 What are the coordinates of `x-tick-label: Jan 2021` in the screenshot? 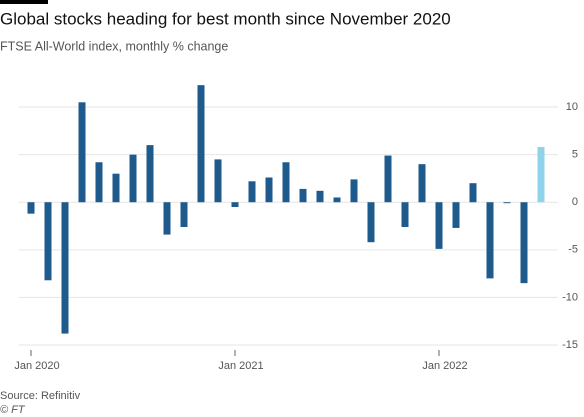 It's located at (240, 366).